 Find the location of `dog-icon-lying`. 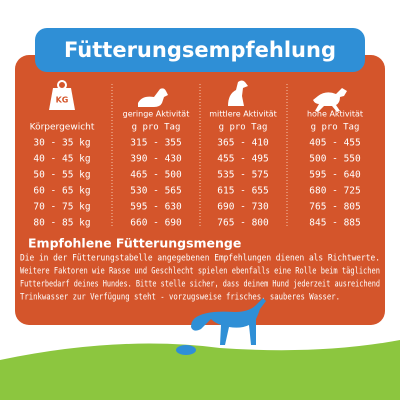

dog-icon-lying is located at coordinates (153, 97).